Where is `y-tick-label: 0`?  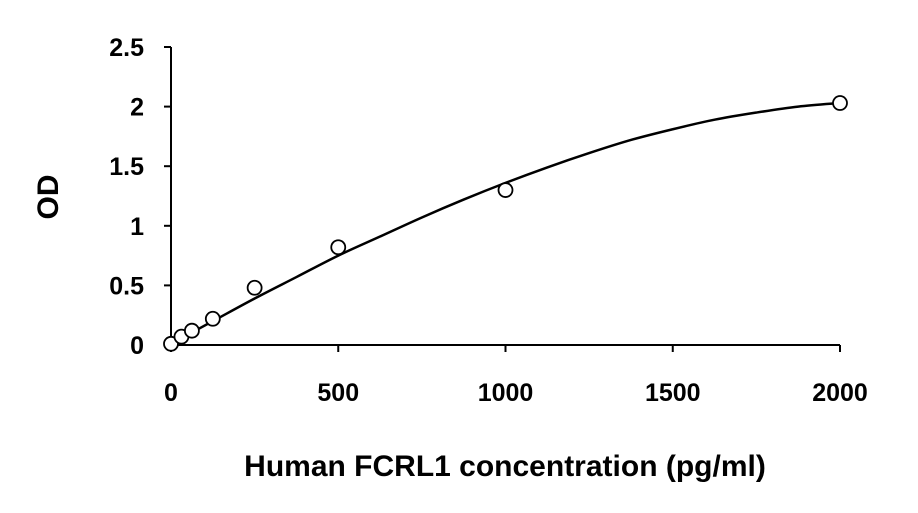
y-tick-label: 0 is located at coordinates (137, 346).